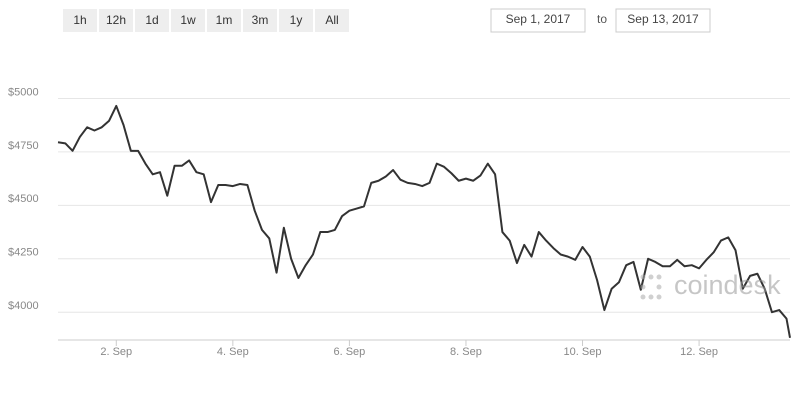  Describe the element at coordinates (23, 146) in the screenshot. I see `y-tick-label: $4750` at that location.